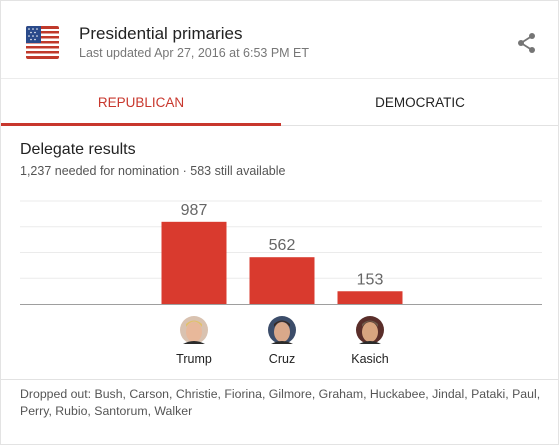 The width and height of the screenshot is (559, 445). What do you see at coordinates (370, 279) in the screenshot?
I see `data-label-kasich: 153` at bounding box center [370, 279].